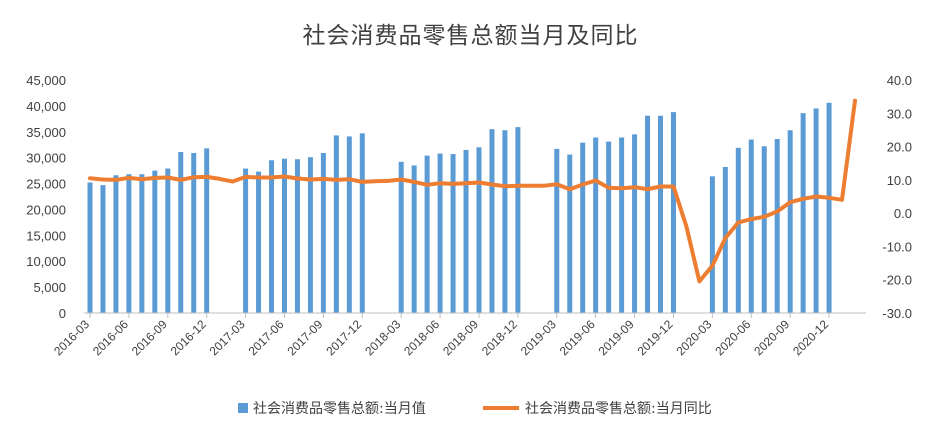 This screenshot has width=941, height=441. Describe the element at coordinates (110, 337) in the screenshot. I see `x-tick-label: 2016-06` at that location.